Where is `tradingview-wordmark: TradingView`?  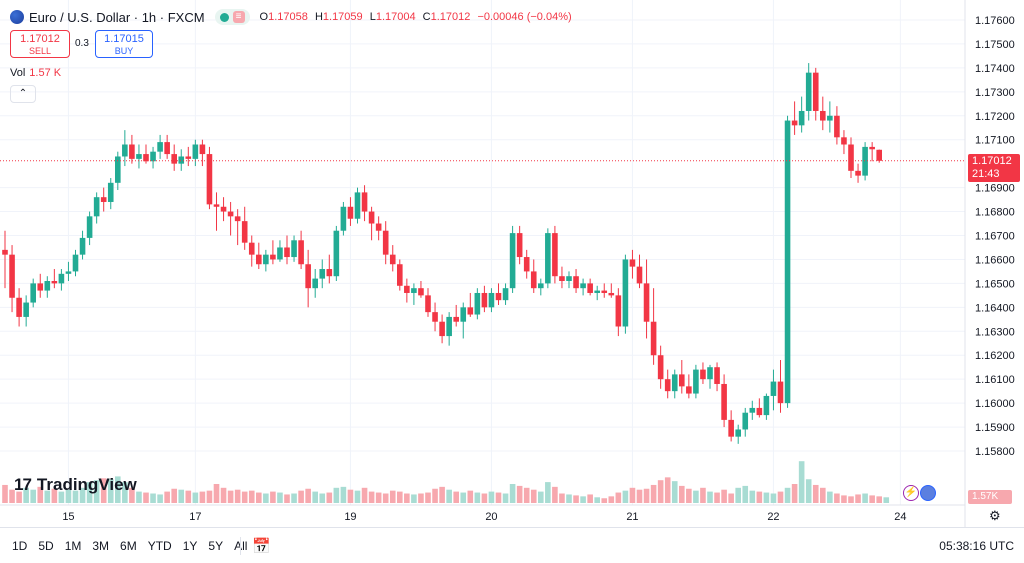 tradingview-wordmark: TradingView is located at coordinates (86, 484).